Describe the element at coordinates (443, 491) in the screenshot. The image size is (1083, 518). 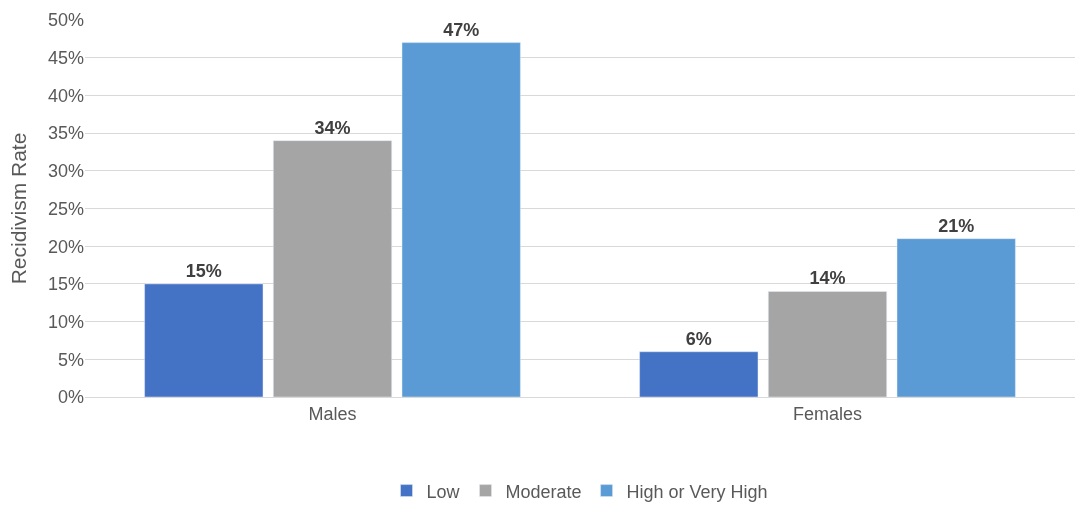
I see `legend-label: Low` at that location.